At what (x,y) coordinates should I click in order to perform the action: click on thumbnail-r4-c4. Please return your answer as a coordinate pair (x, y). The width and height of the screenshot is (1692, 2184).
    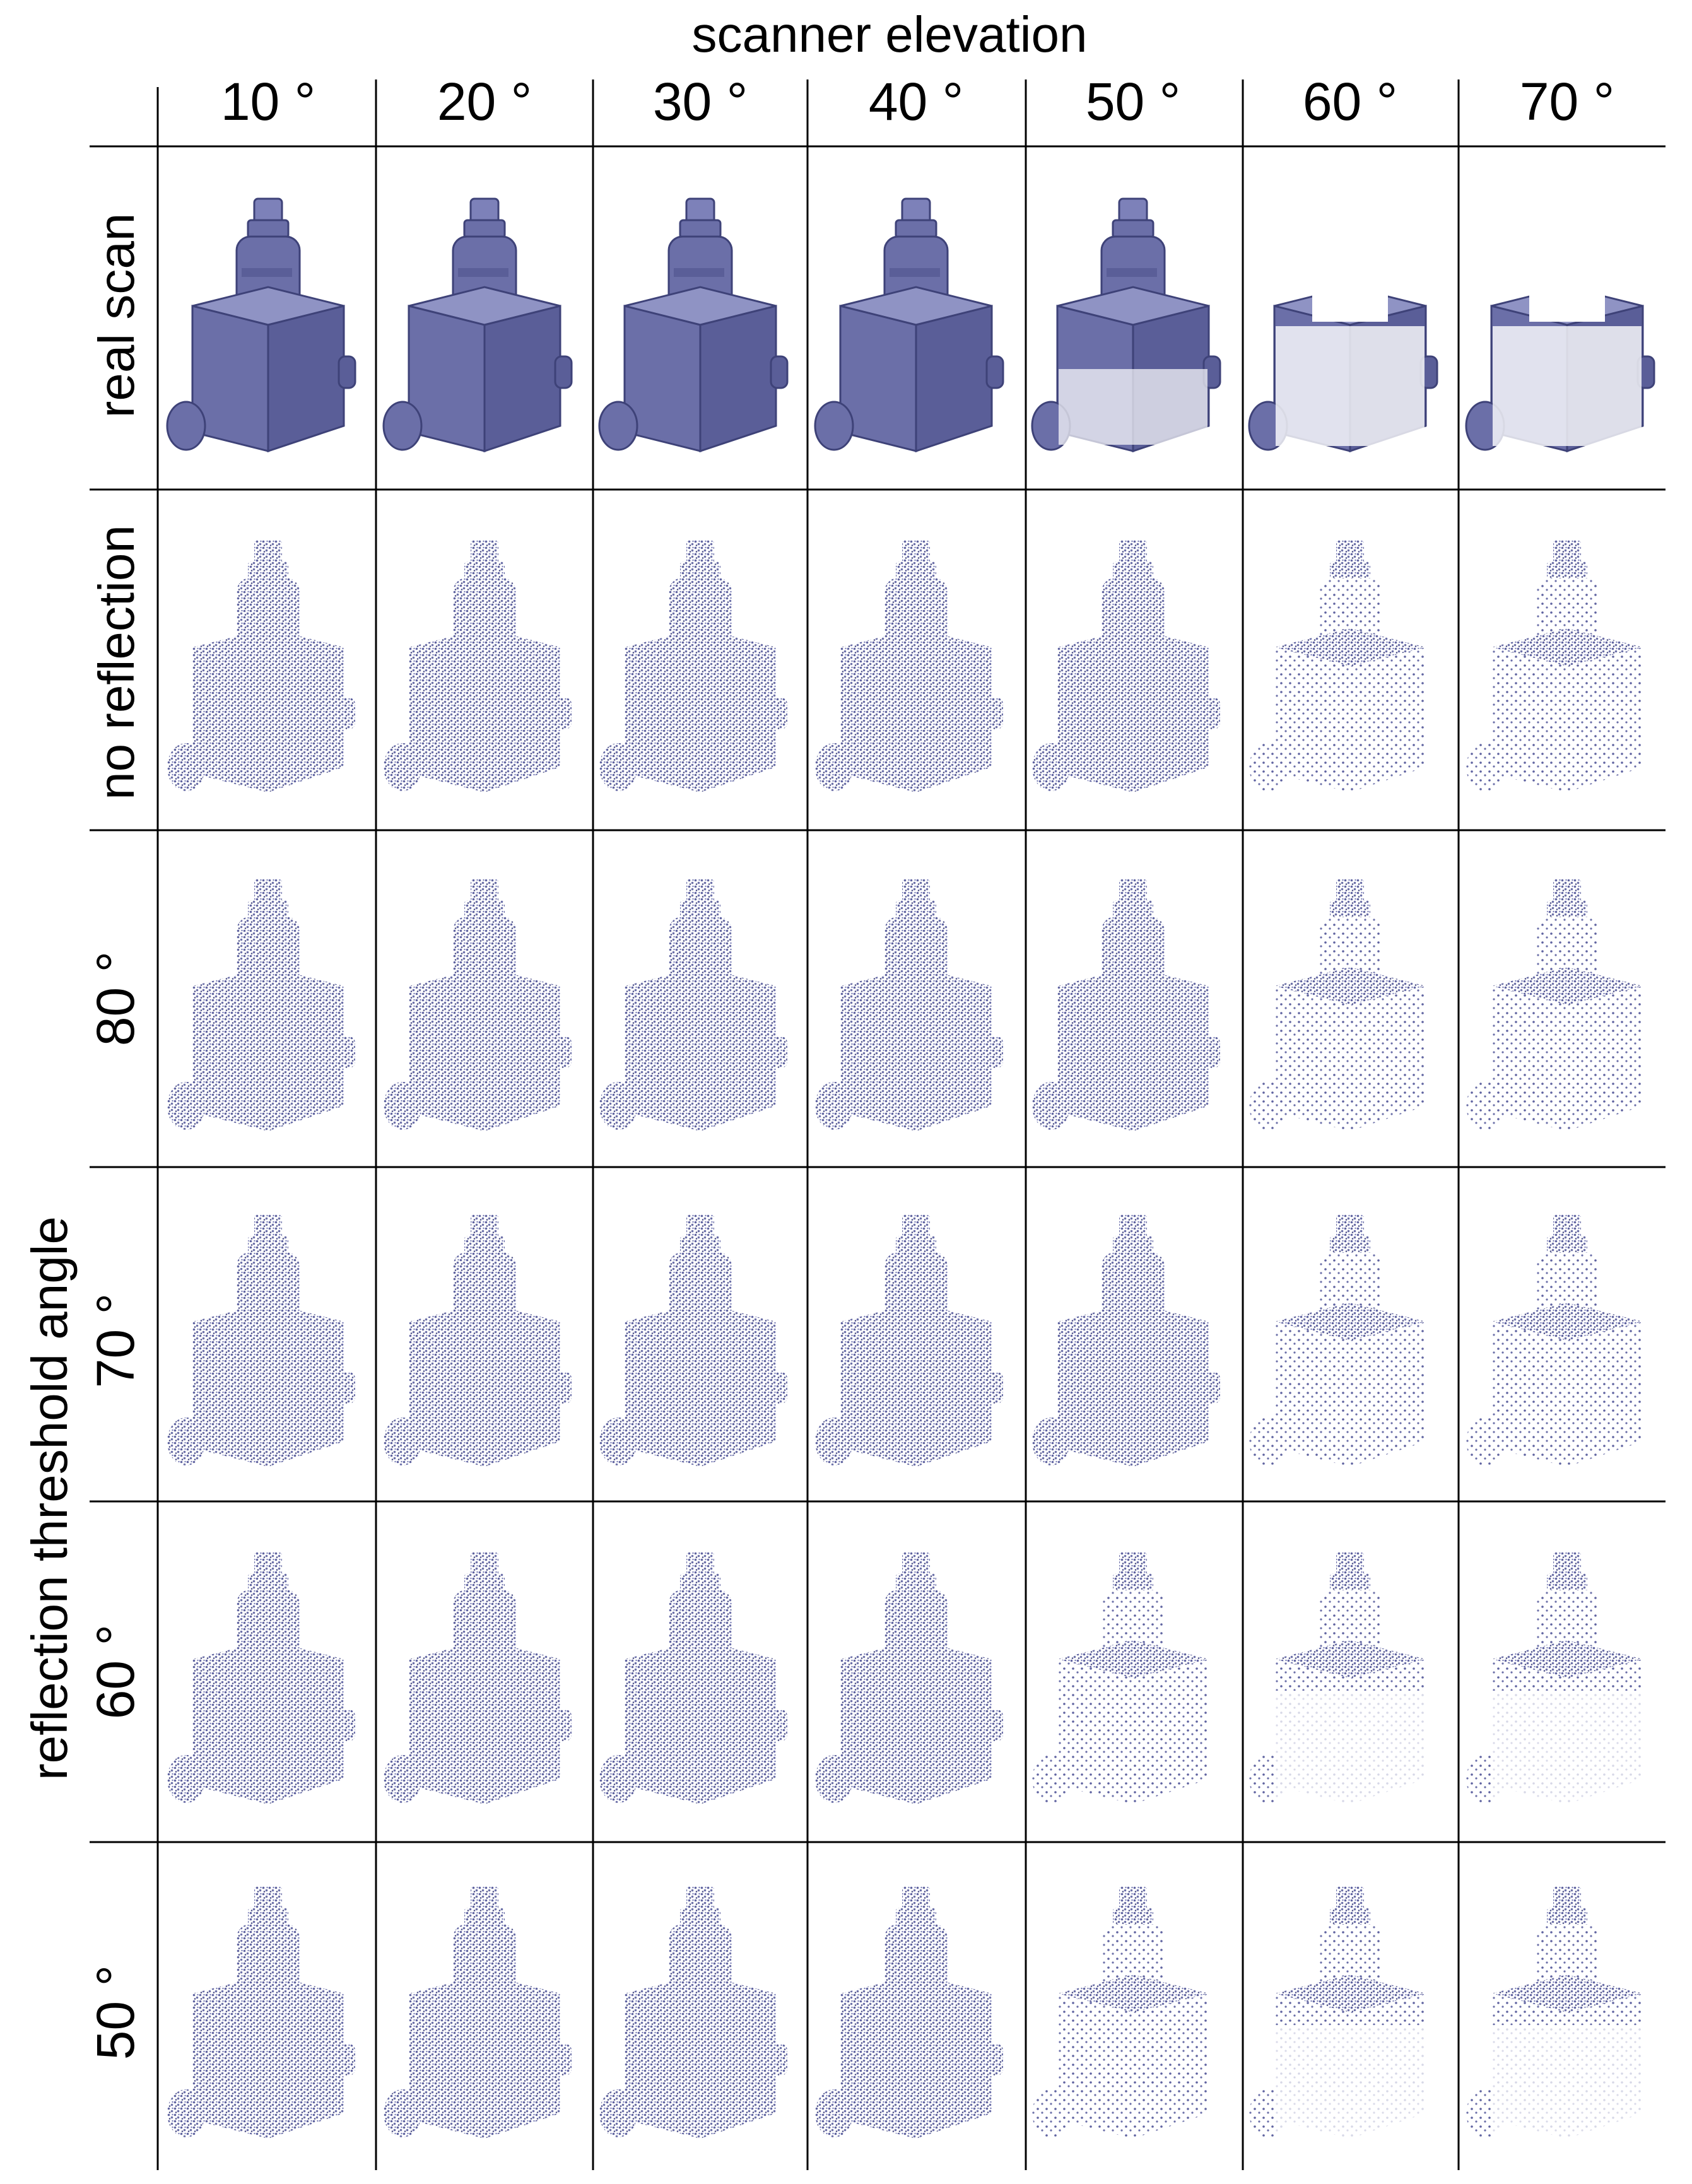
    Looking at the image, I should click on (1120, 1678).